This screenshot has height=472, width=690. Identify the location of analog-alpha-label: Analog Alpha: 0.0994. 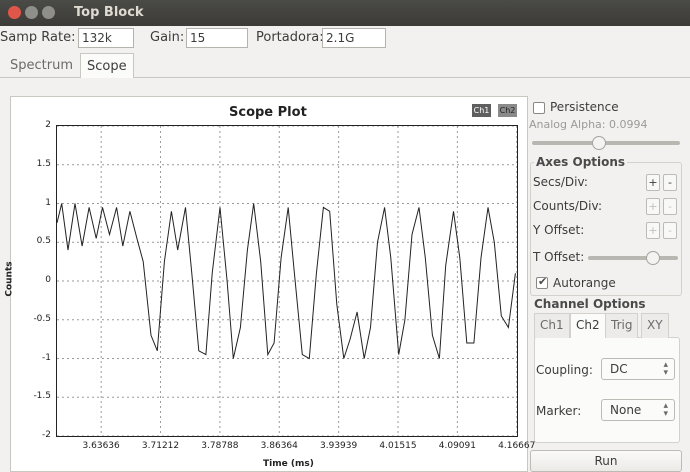
(588, 124).